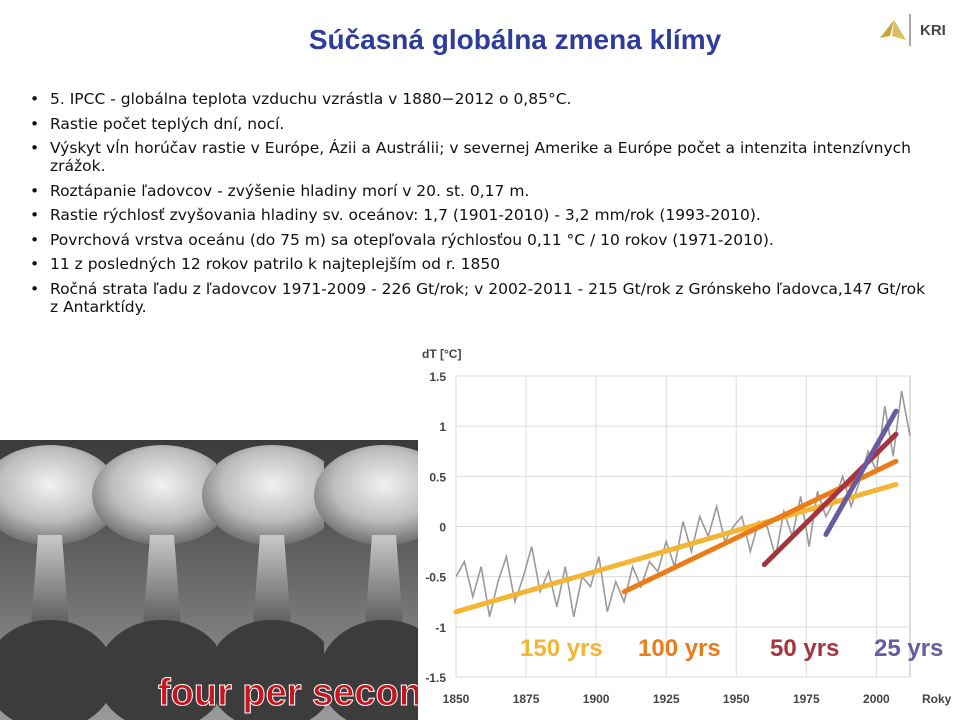 The image size is (960, 720). I want to click on trend-line-100-yrs, so click(760, 526).